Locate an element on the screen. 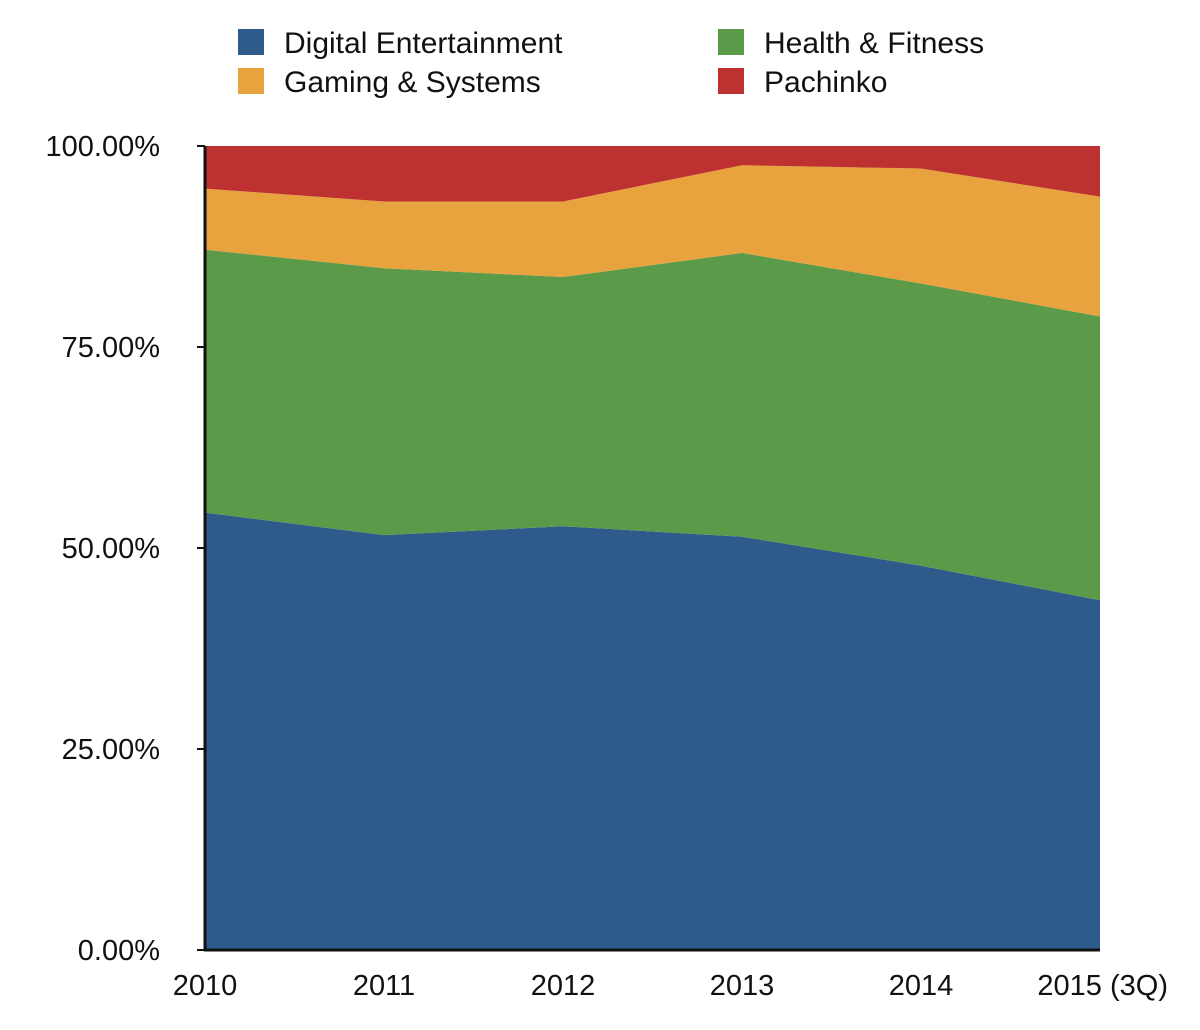  x-tick-label: 2012 is located at coordinates (563, 986).